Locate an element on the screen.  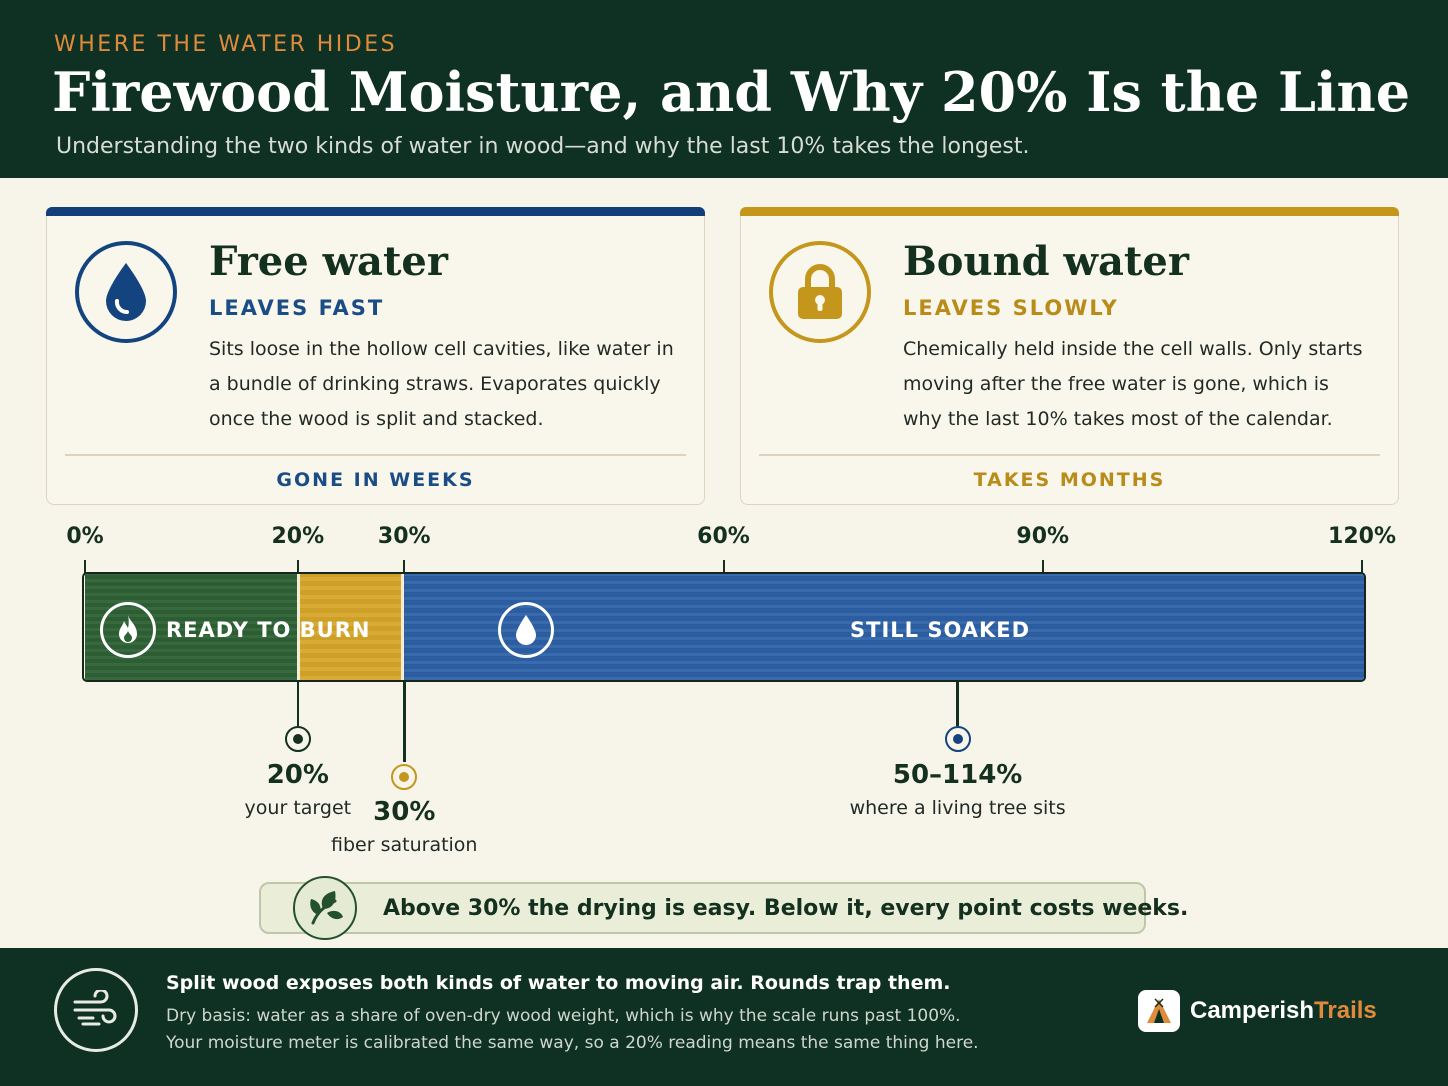
brand-name-main: Camperish is located at coordinates (1252, 1010).